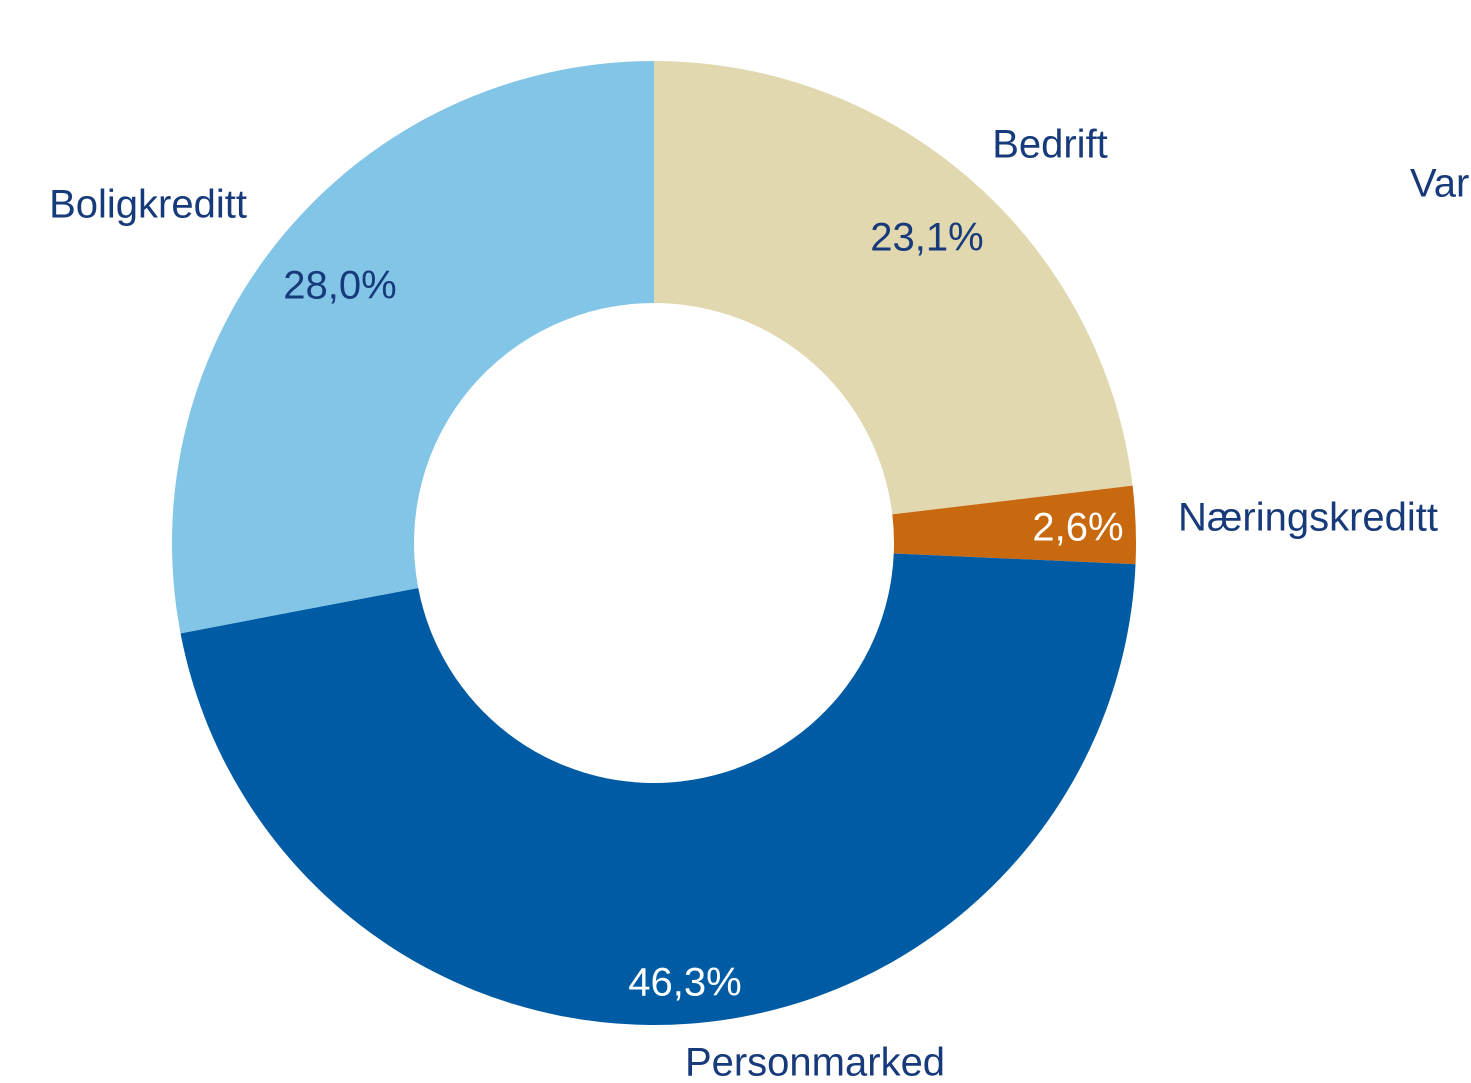  I want to click on category-label: Bedrift, so click(1050, 145).